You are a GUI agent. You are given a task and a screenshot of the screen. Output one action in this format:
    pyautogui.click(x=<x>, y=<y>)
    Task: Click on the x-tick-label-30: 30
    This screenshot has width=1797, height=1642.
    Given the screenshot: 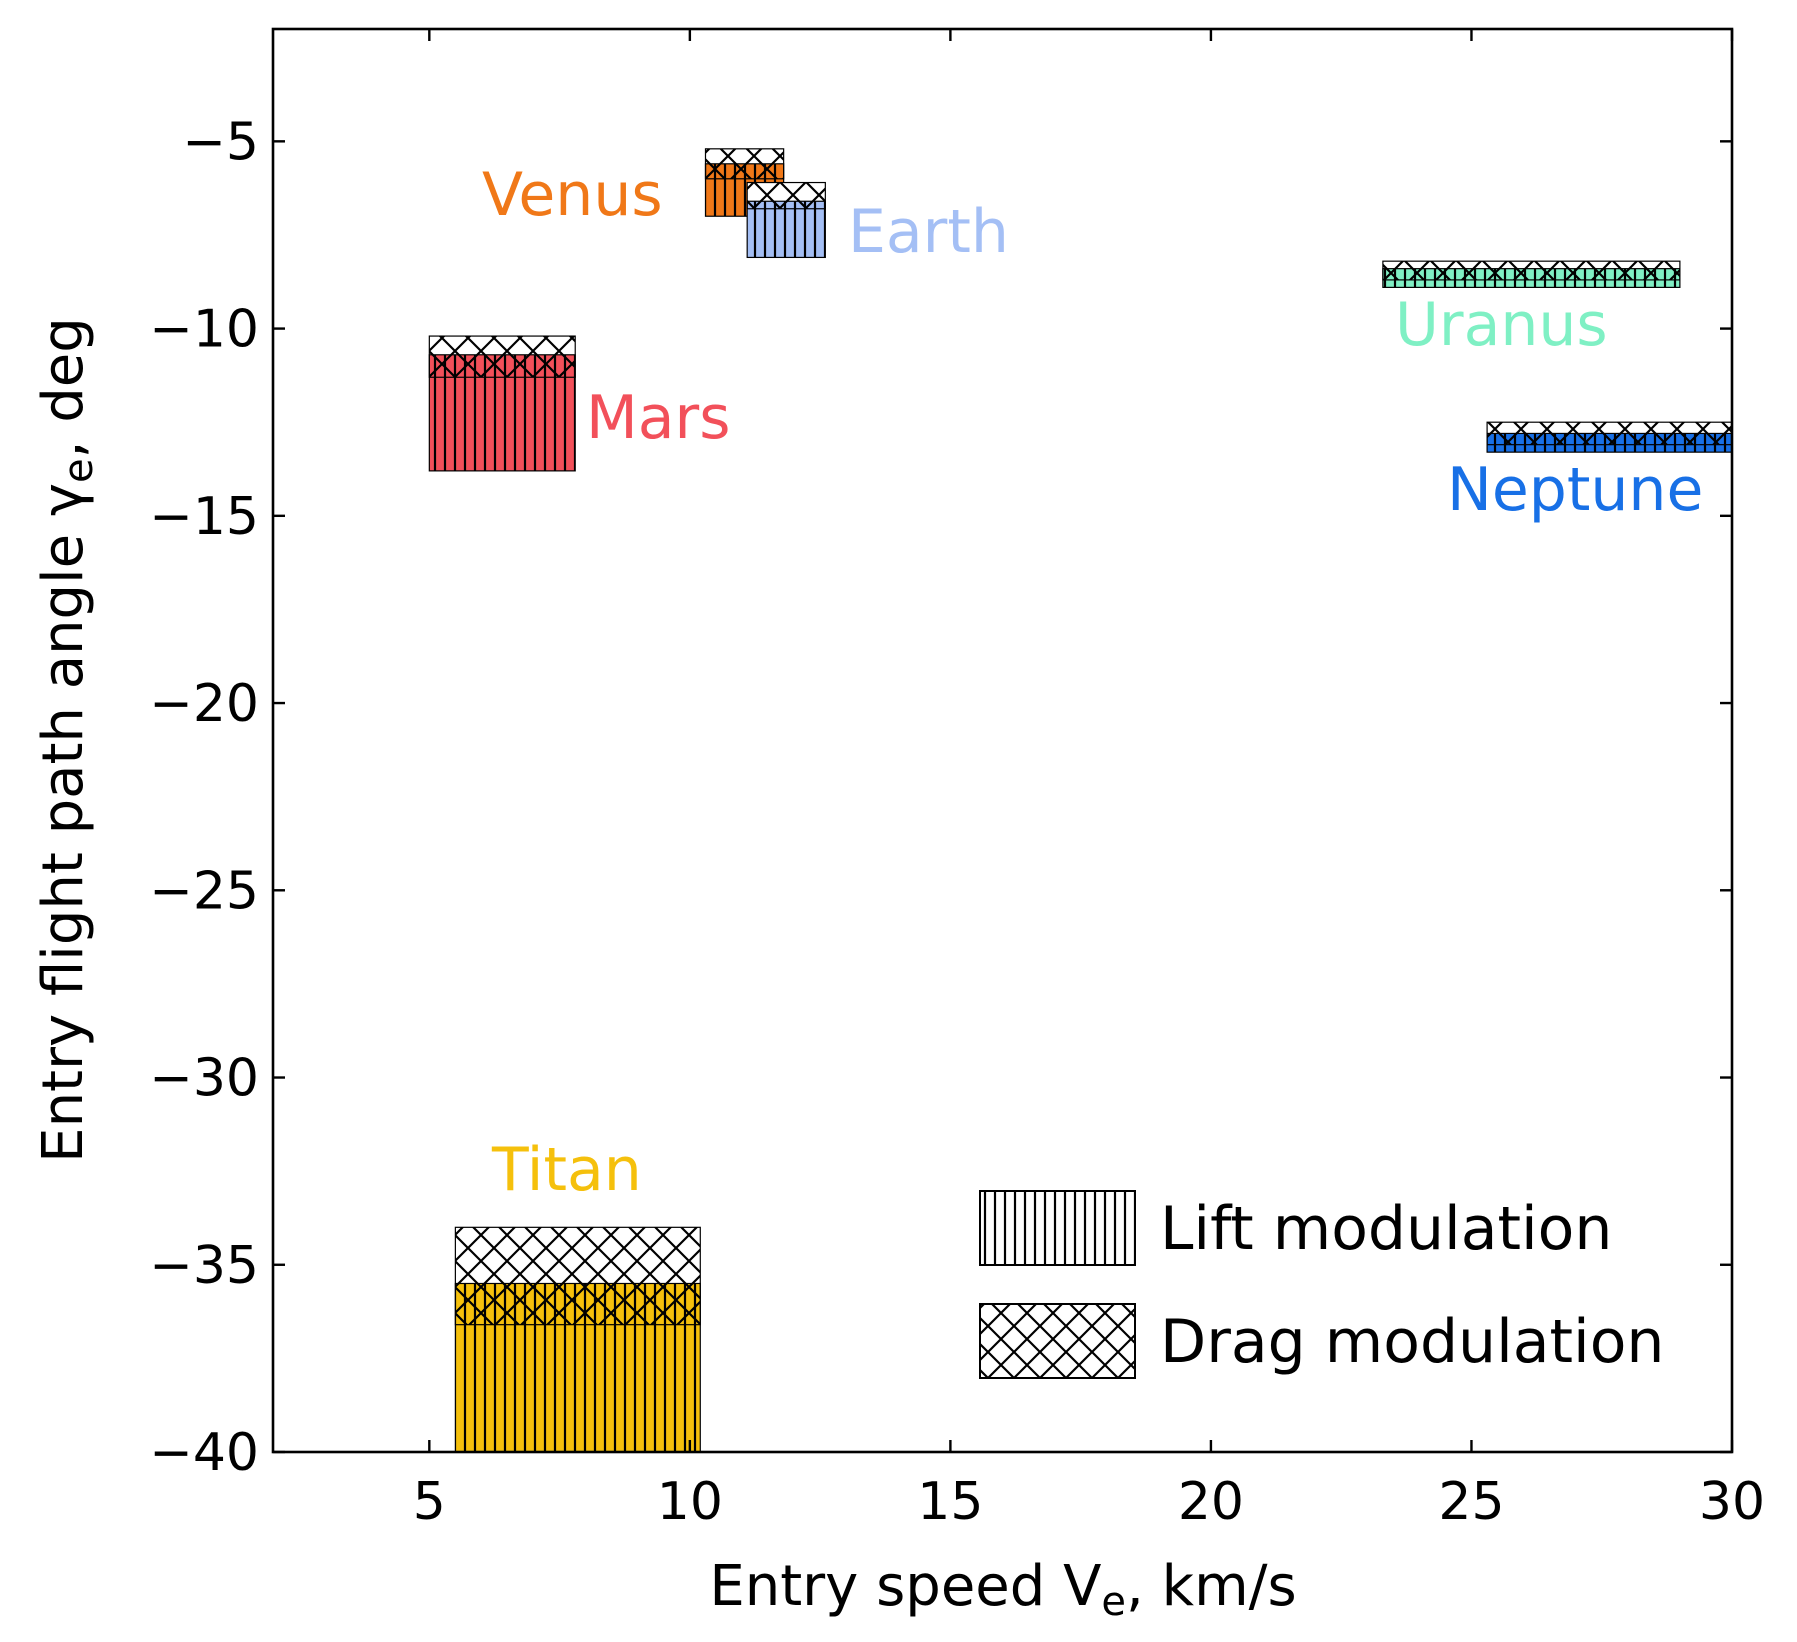 What is the action you would take?
    pyautogui.click(x=1732, y=1502)
    